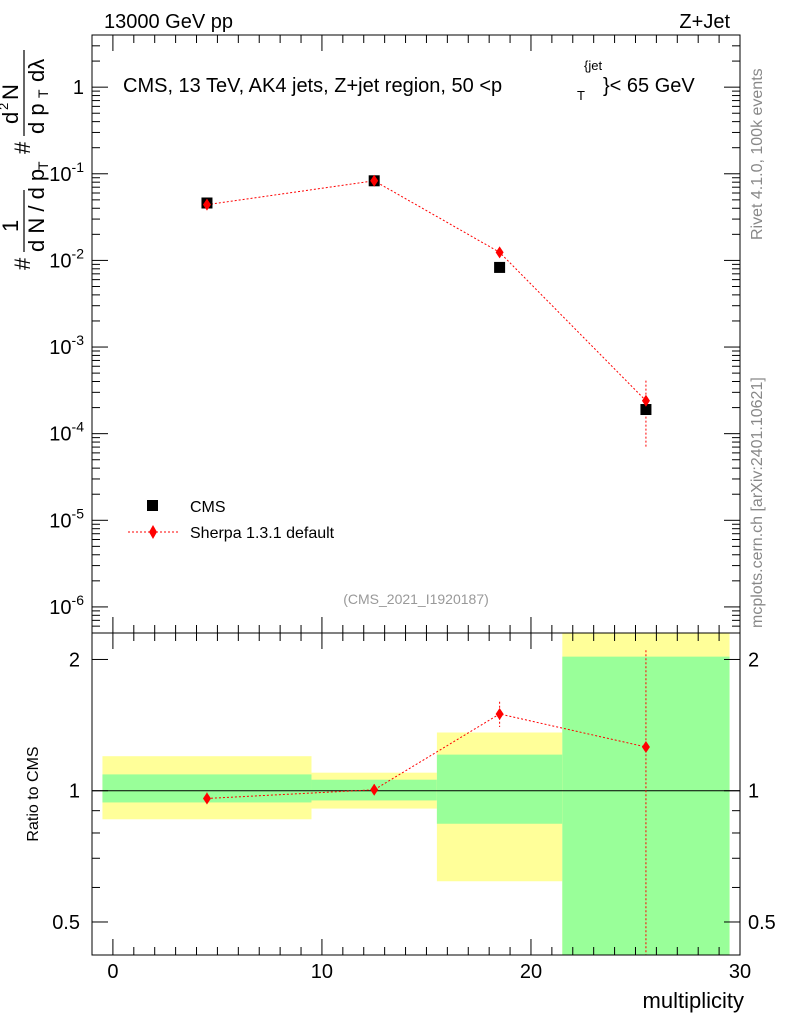 This screenshot has height=1024, width=786. I want to click on svg-text: N, so click(11, 92).